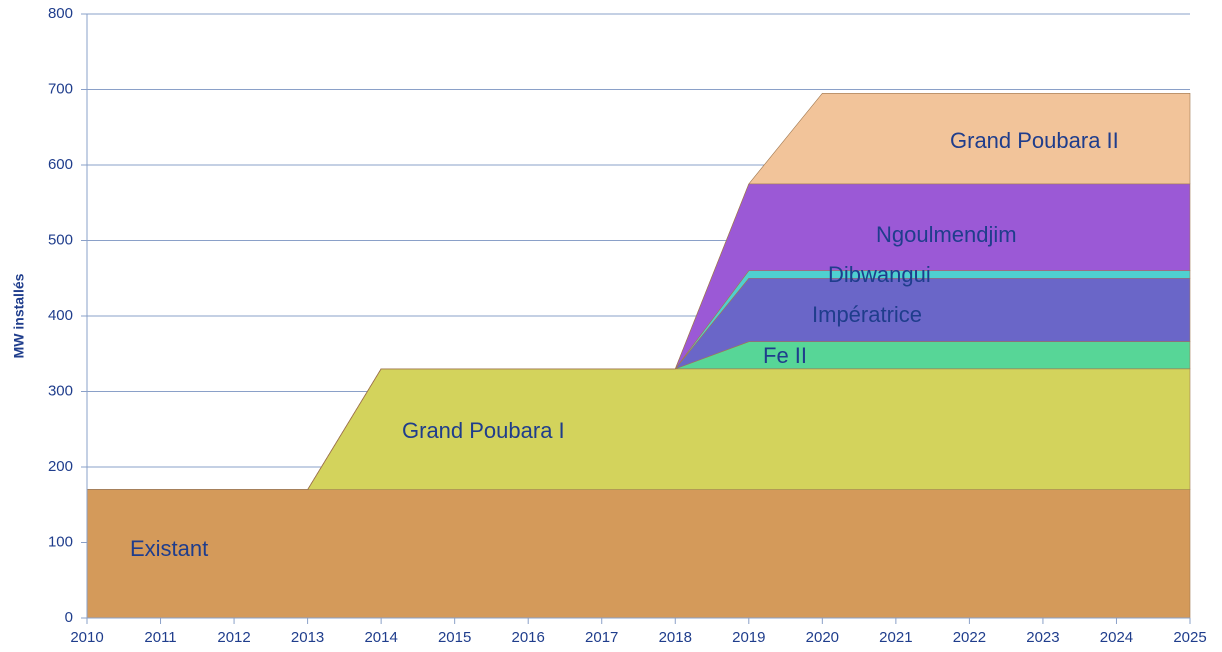 Image resolution: width=1222 pixels, height=652 pixels. I want to click on series-label: Existant, so click(169, 548).